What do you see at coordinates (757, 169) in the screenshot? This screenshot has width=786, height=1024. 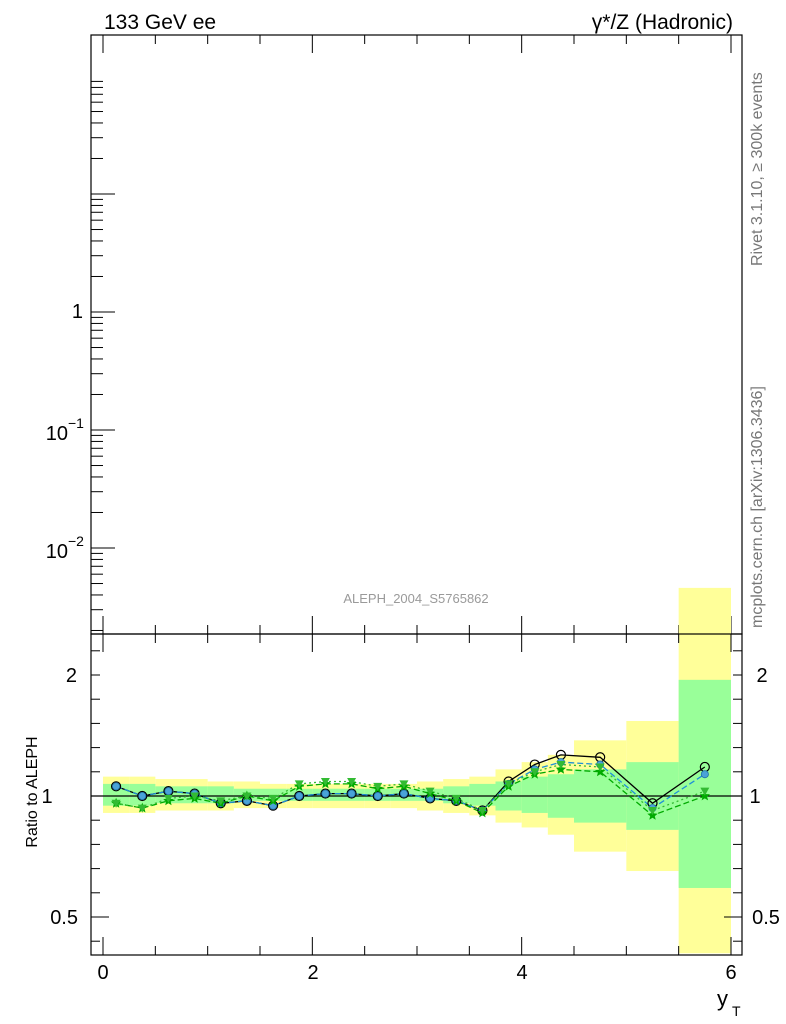 I see `rivet-version-label: Rivet 3.1.10, ≥ 300k events` at bounding box center [757, 169].